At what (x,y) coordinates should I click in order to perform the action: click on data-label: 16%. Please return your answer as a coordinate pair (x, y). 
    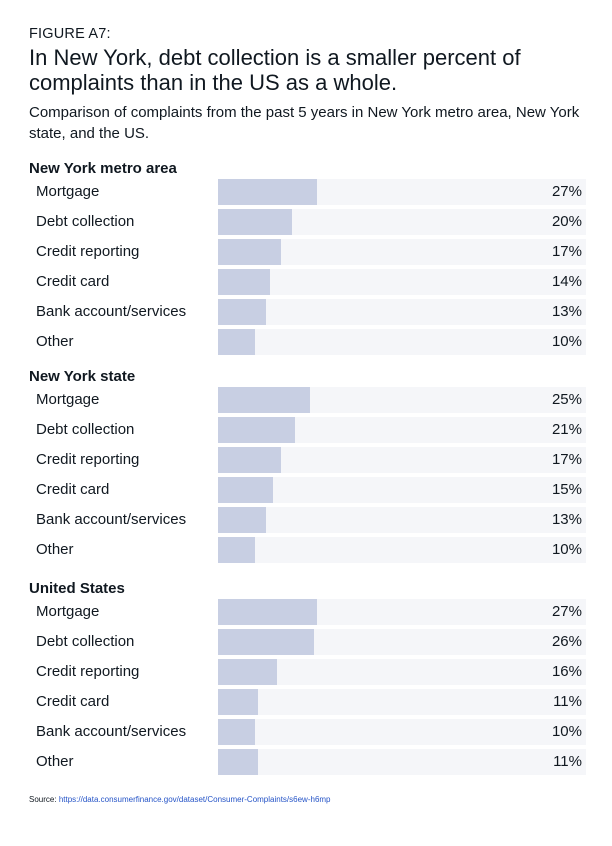
    Looking at the image, I should click on (566, 671).